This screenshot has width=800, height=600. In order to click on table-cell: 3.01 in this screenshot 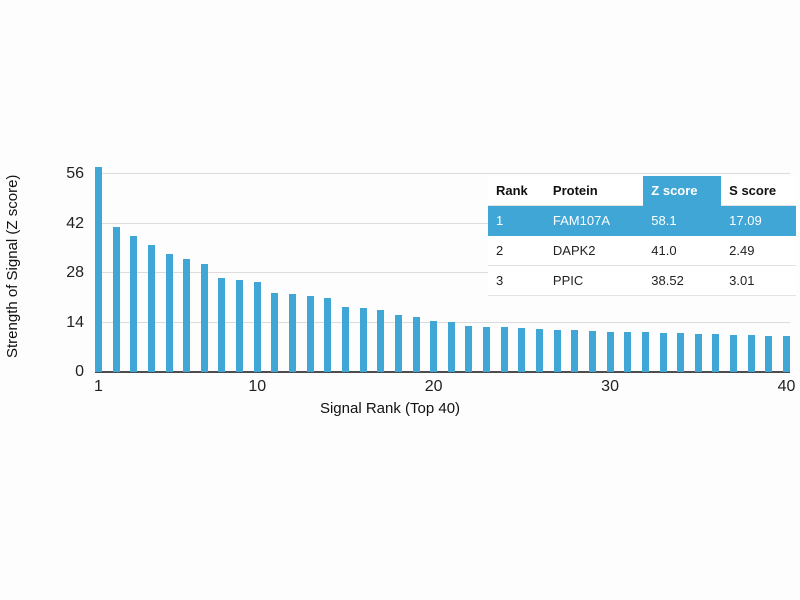, I will do `click(758, 280)`.